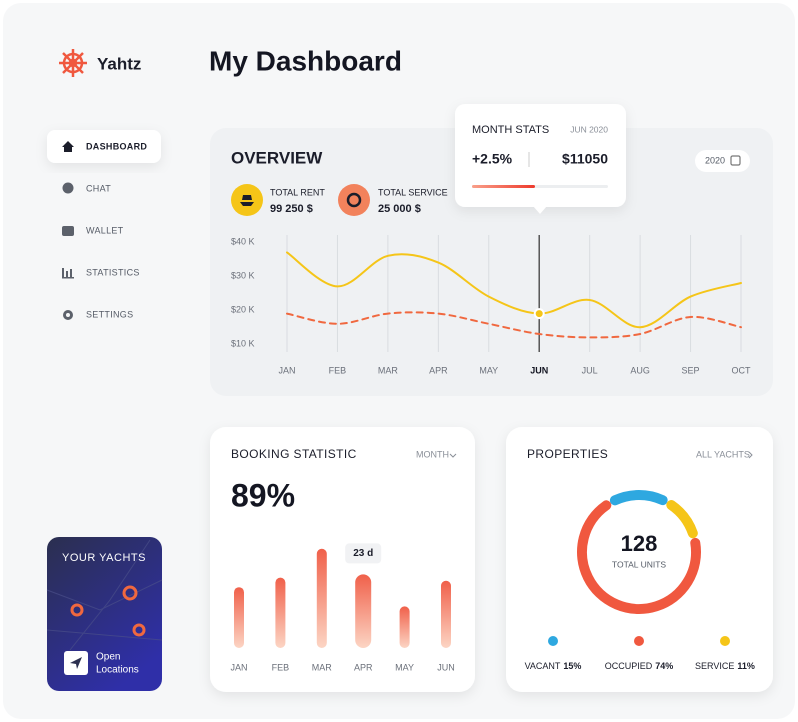 Image resolution: width=798 pixels, height=722 pixels. I want to click on overview-title: OVERVIEW, so click(277, 157).